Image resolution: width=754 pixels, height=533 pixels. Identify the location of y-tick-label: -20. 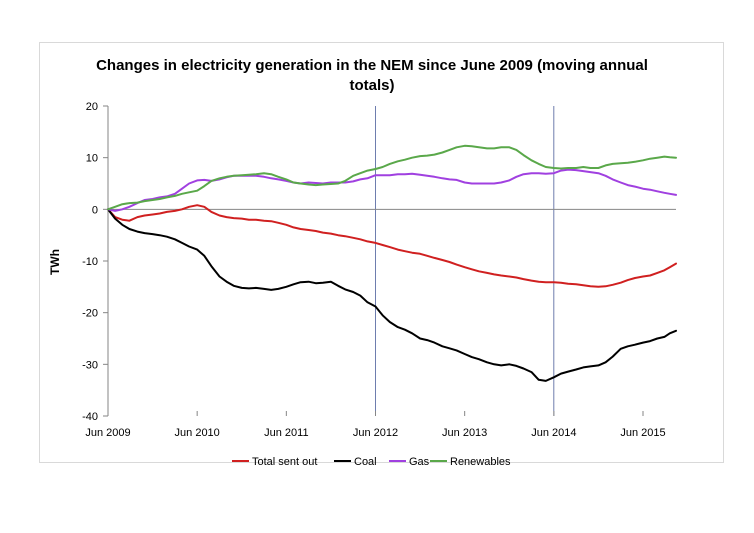
(90, 314).